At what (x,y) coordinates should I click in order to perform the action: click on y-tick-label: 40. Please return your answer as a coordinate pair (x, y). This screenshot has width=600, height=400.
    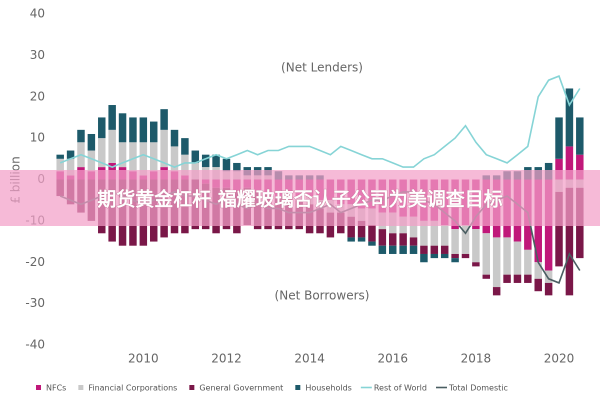
    Looking at the image, I should click on (37, 14).